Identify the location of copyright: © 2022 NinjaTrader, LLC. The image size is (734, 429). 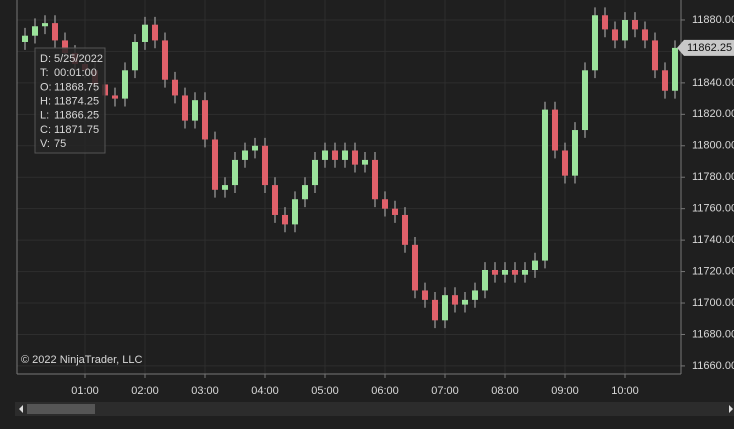
(81, 360).